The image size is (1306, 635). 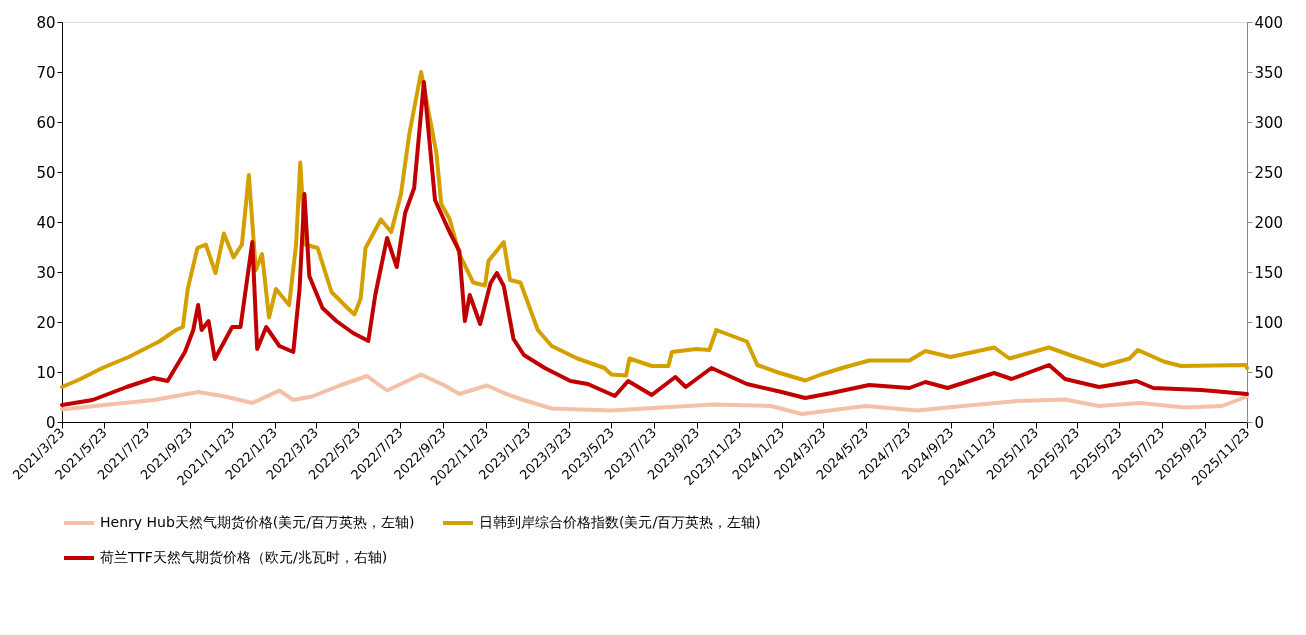 What do you see at coordinates (46, 222) in the screenshot?
I see `y-tick-label: 40` at bounding box center [46, 222].